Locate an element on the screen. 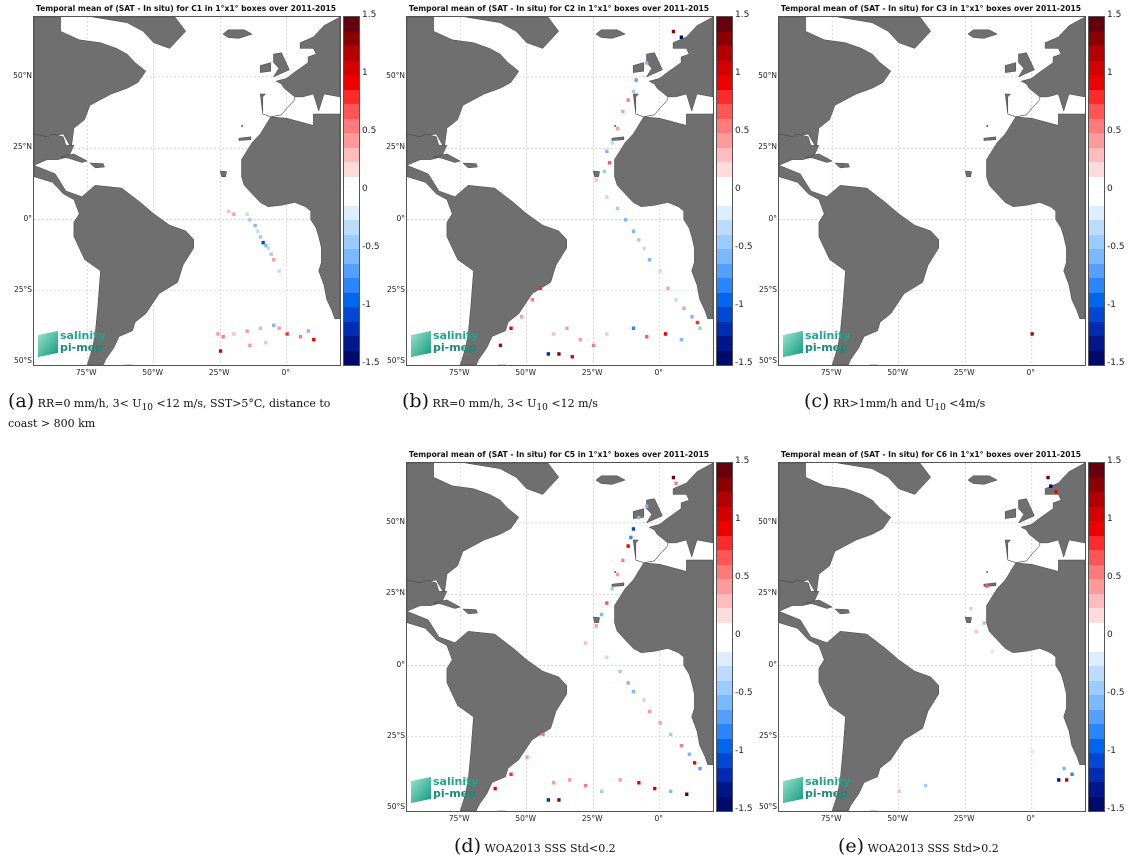 The width and height of the screenshot is (1128, 861). caption-text: WOA2013 SSS Std>0.2 is located at coordinates (933, 848).